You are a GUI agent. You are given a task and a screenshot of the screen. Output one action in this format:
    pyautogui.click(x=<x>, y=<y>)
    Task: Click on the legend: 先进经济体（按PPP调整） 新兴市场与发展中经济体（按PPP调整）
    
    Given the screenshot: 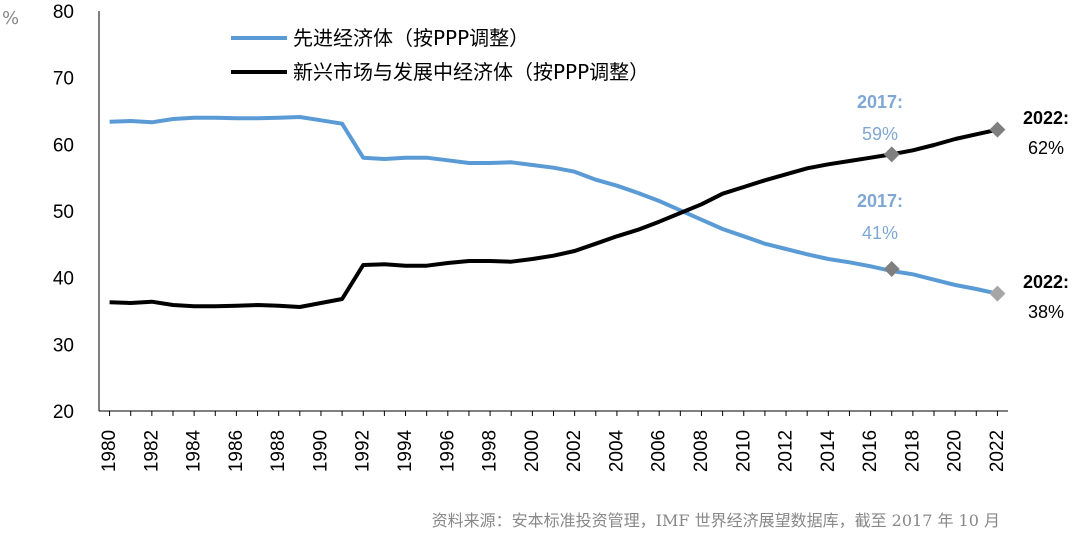 What is the action you would take?
    pyautogui.click(x=440, y=55)
    